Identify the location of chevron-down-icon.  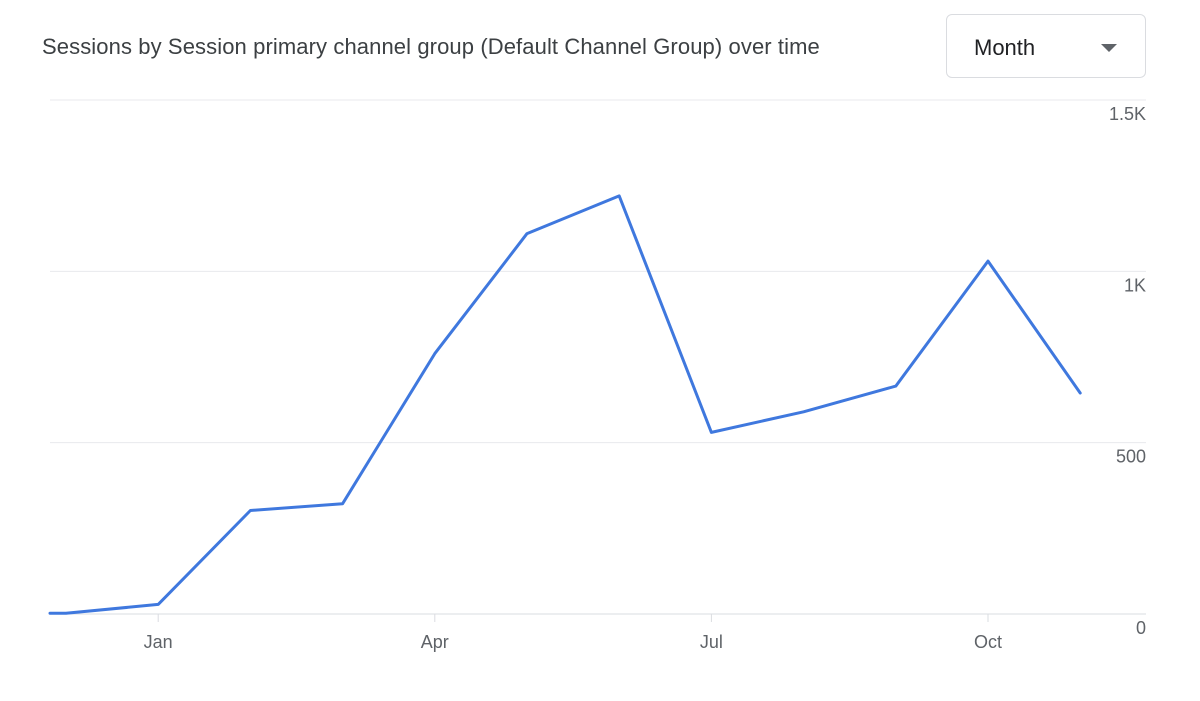
(1109, 48).